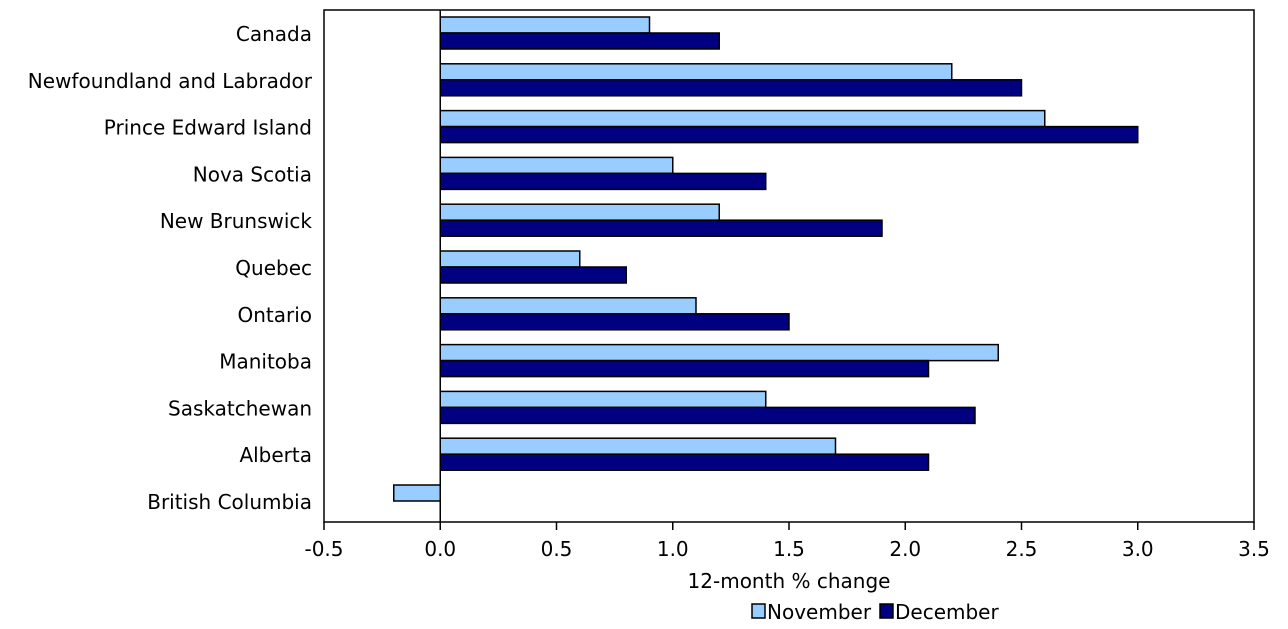 The width and height of the screenshot is (1288, 629). What do you see at coordinates (1138, 549) in the screenshot?
I see `x-tick-label: 3.0` at bounding box center [1138, 549].